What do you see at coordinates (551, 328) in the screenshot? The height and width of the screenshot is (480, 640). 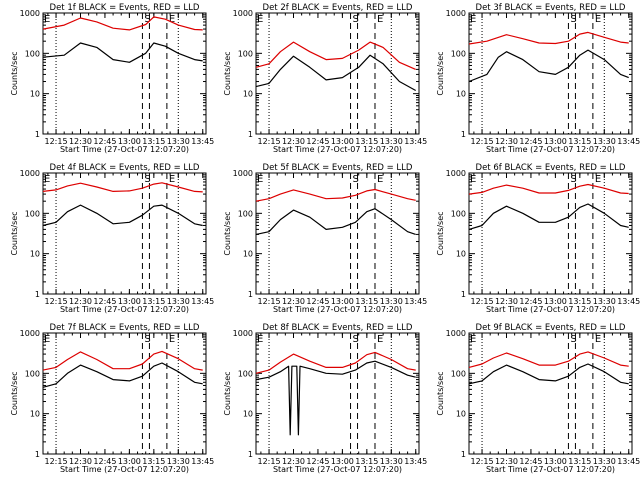 I see `panel-title: Det 9f BLACK = Events, RED = LLD` at bounding box center [551, 328].